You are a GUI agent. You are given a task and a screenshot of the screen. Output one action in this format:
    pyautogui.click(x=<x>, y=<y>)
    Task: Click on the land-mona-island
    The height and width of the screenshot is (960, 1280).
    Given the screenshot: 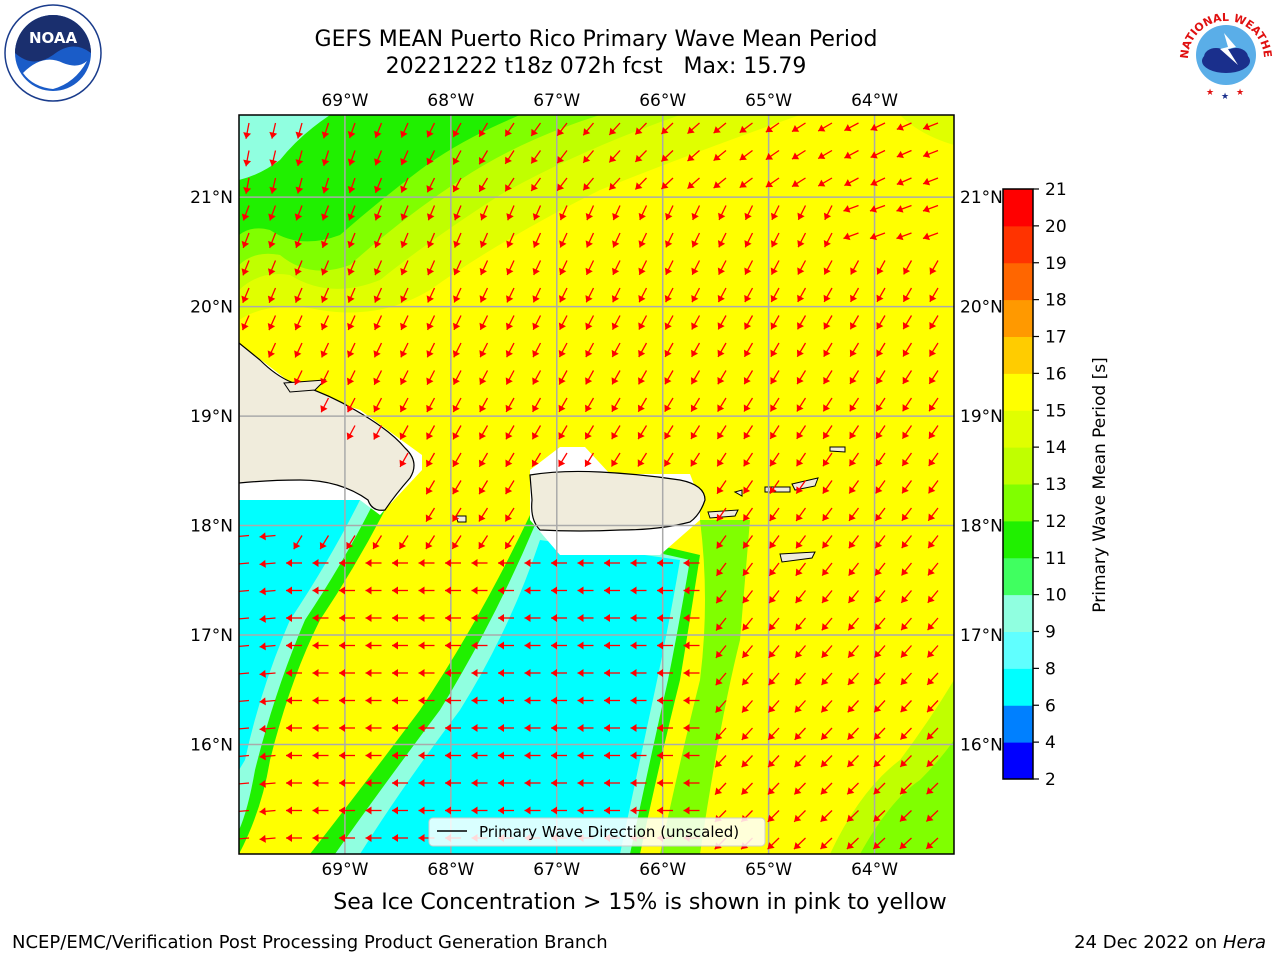 What is the action you would take?
    pyautogui.click(x=461, y=519)
    